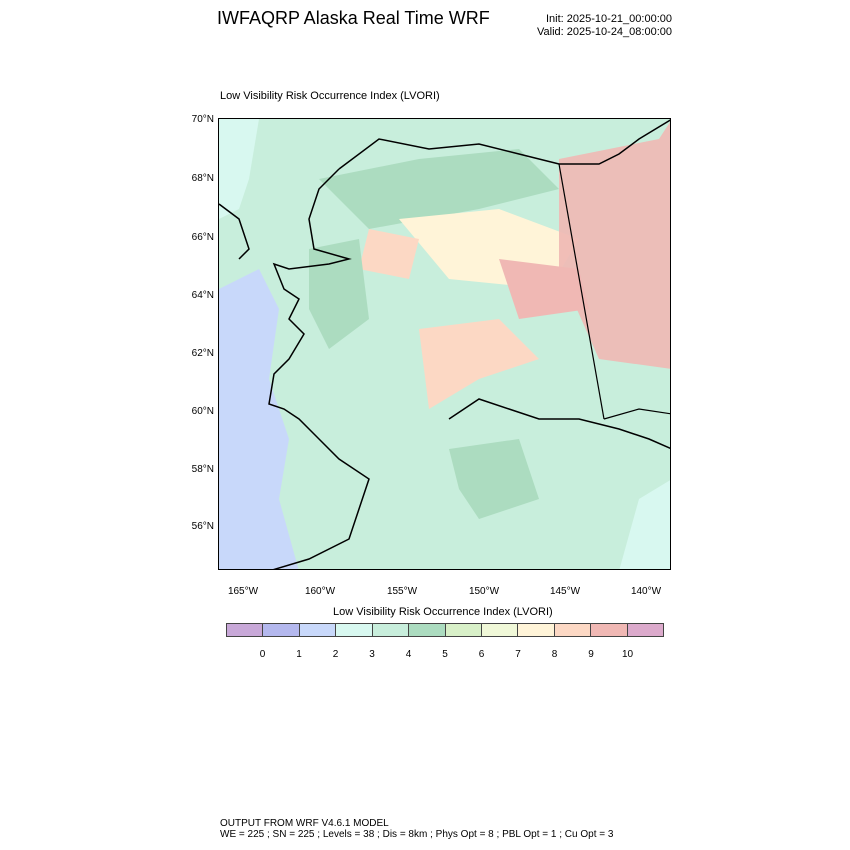  I want to click on init-time: Init: 2025-10-21_00:00:00, so click(609, 19).